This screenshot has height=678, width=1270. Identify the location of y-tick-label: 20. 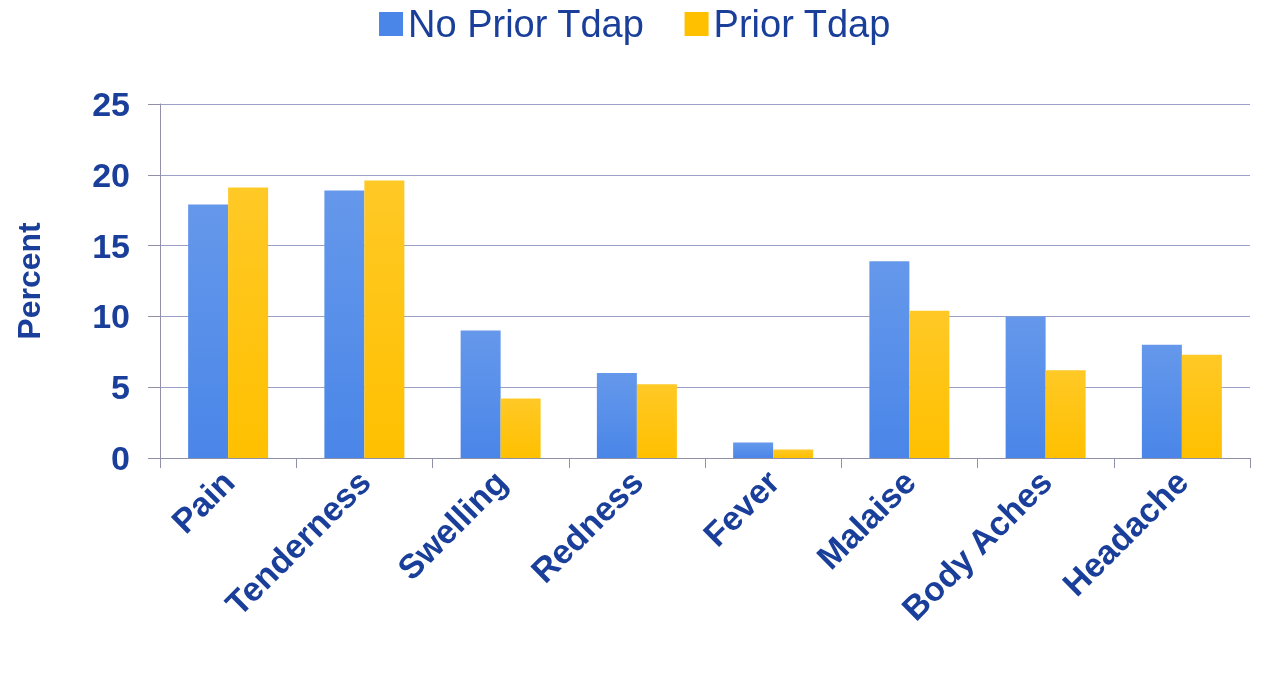
(111, 174).